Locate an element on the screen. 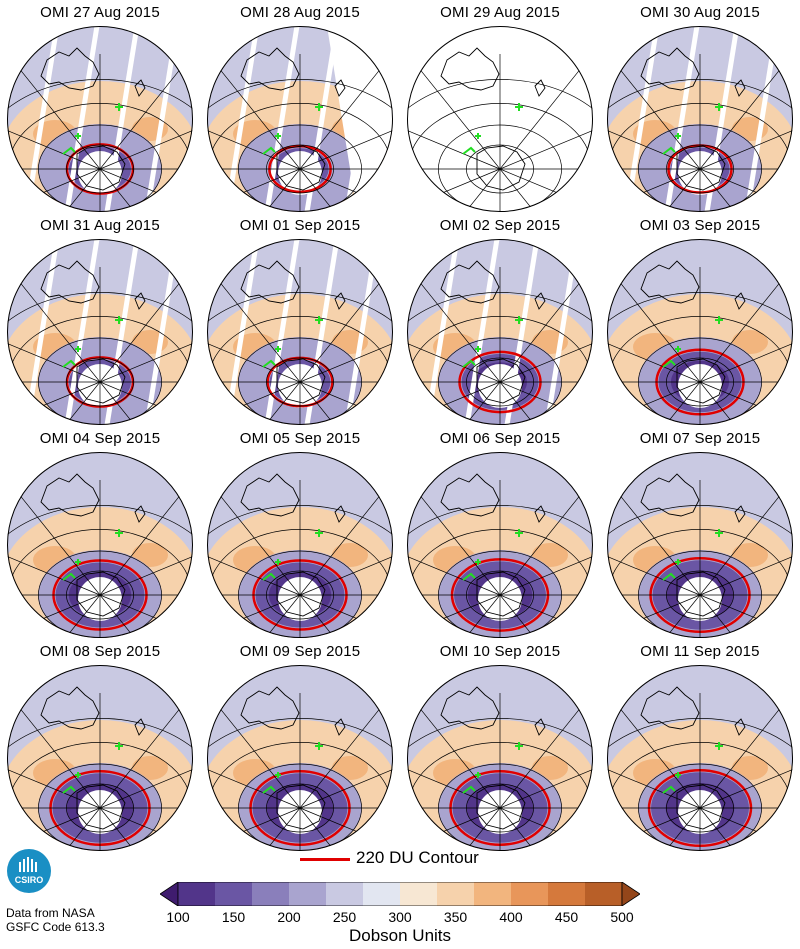 This screenshot has width=800, height=949. panel-title: OMI 11 Sep 2015 is located at coordinates (700, 651).